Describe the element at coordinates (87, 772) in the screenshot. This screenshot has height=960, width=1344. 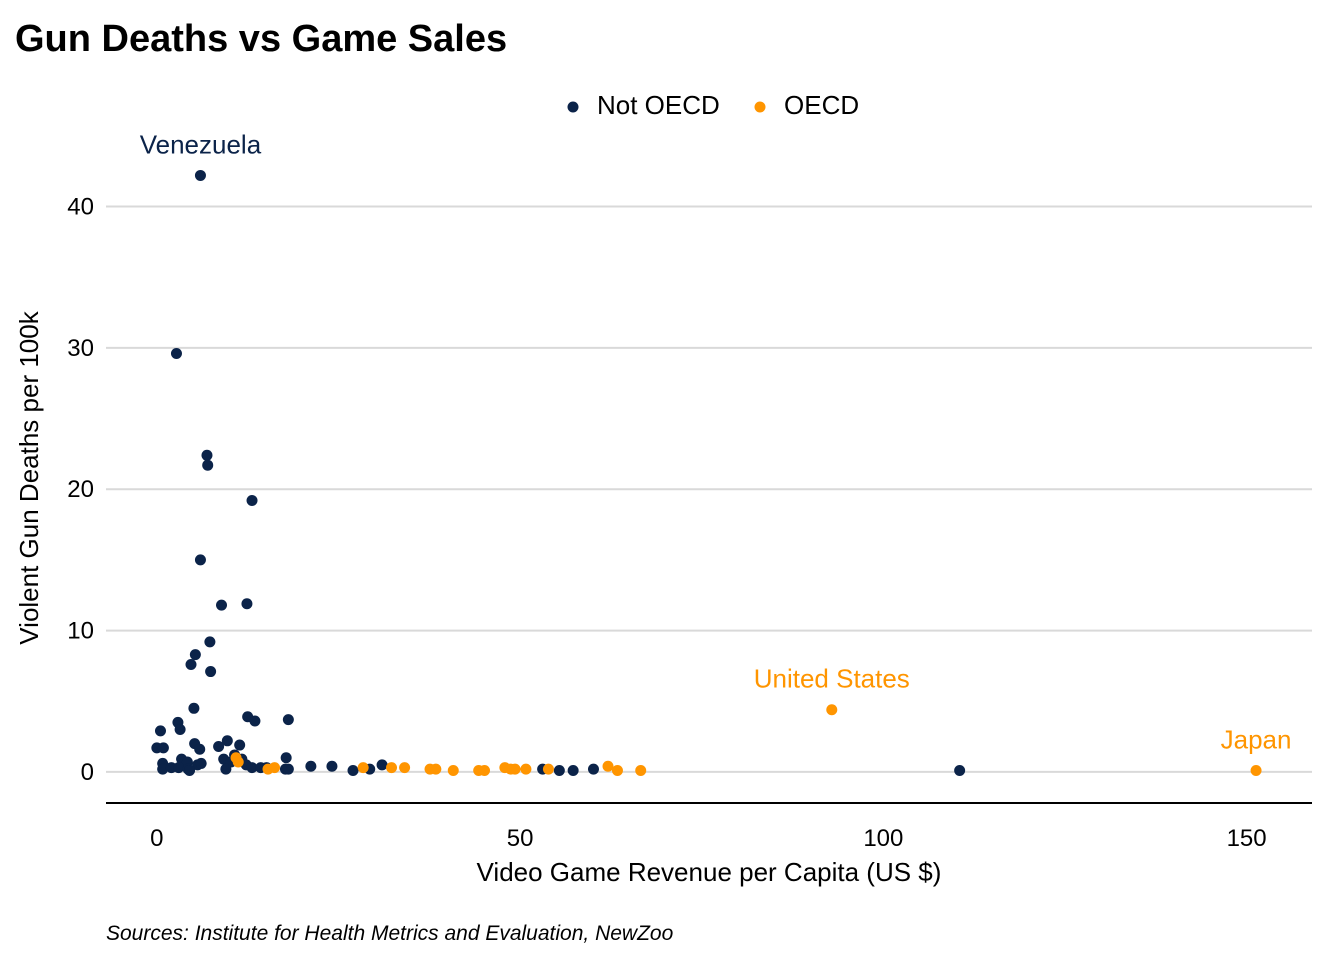
I see `y-tick-label-0: 0` at that location.